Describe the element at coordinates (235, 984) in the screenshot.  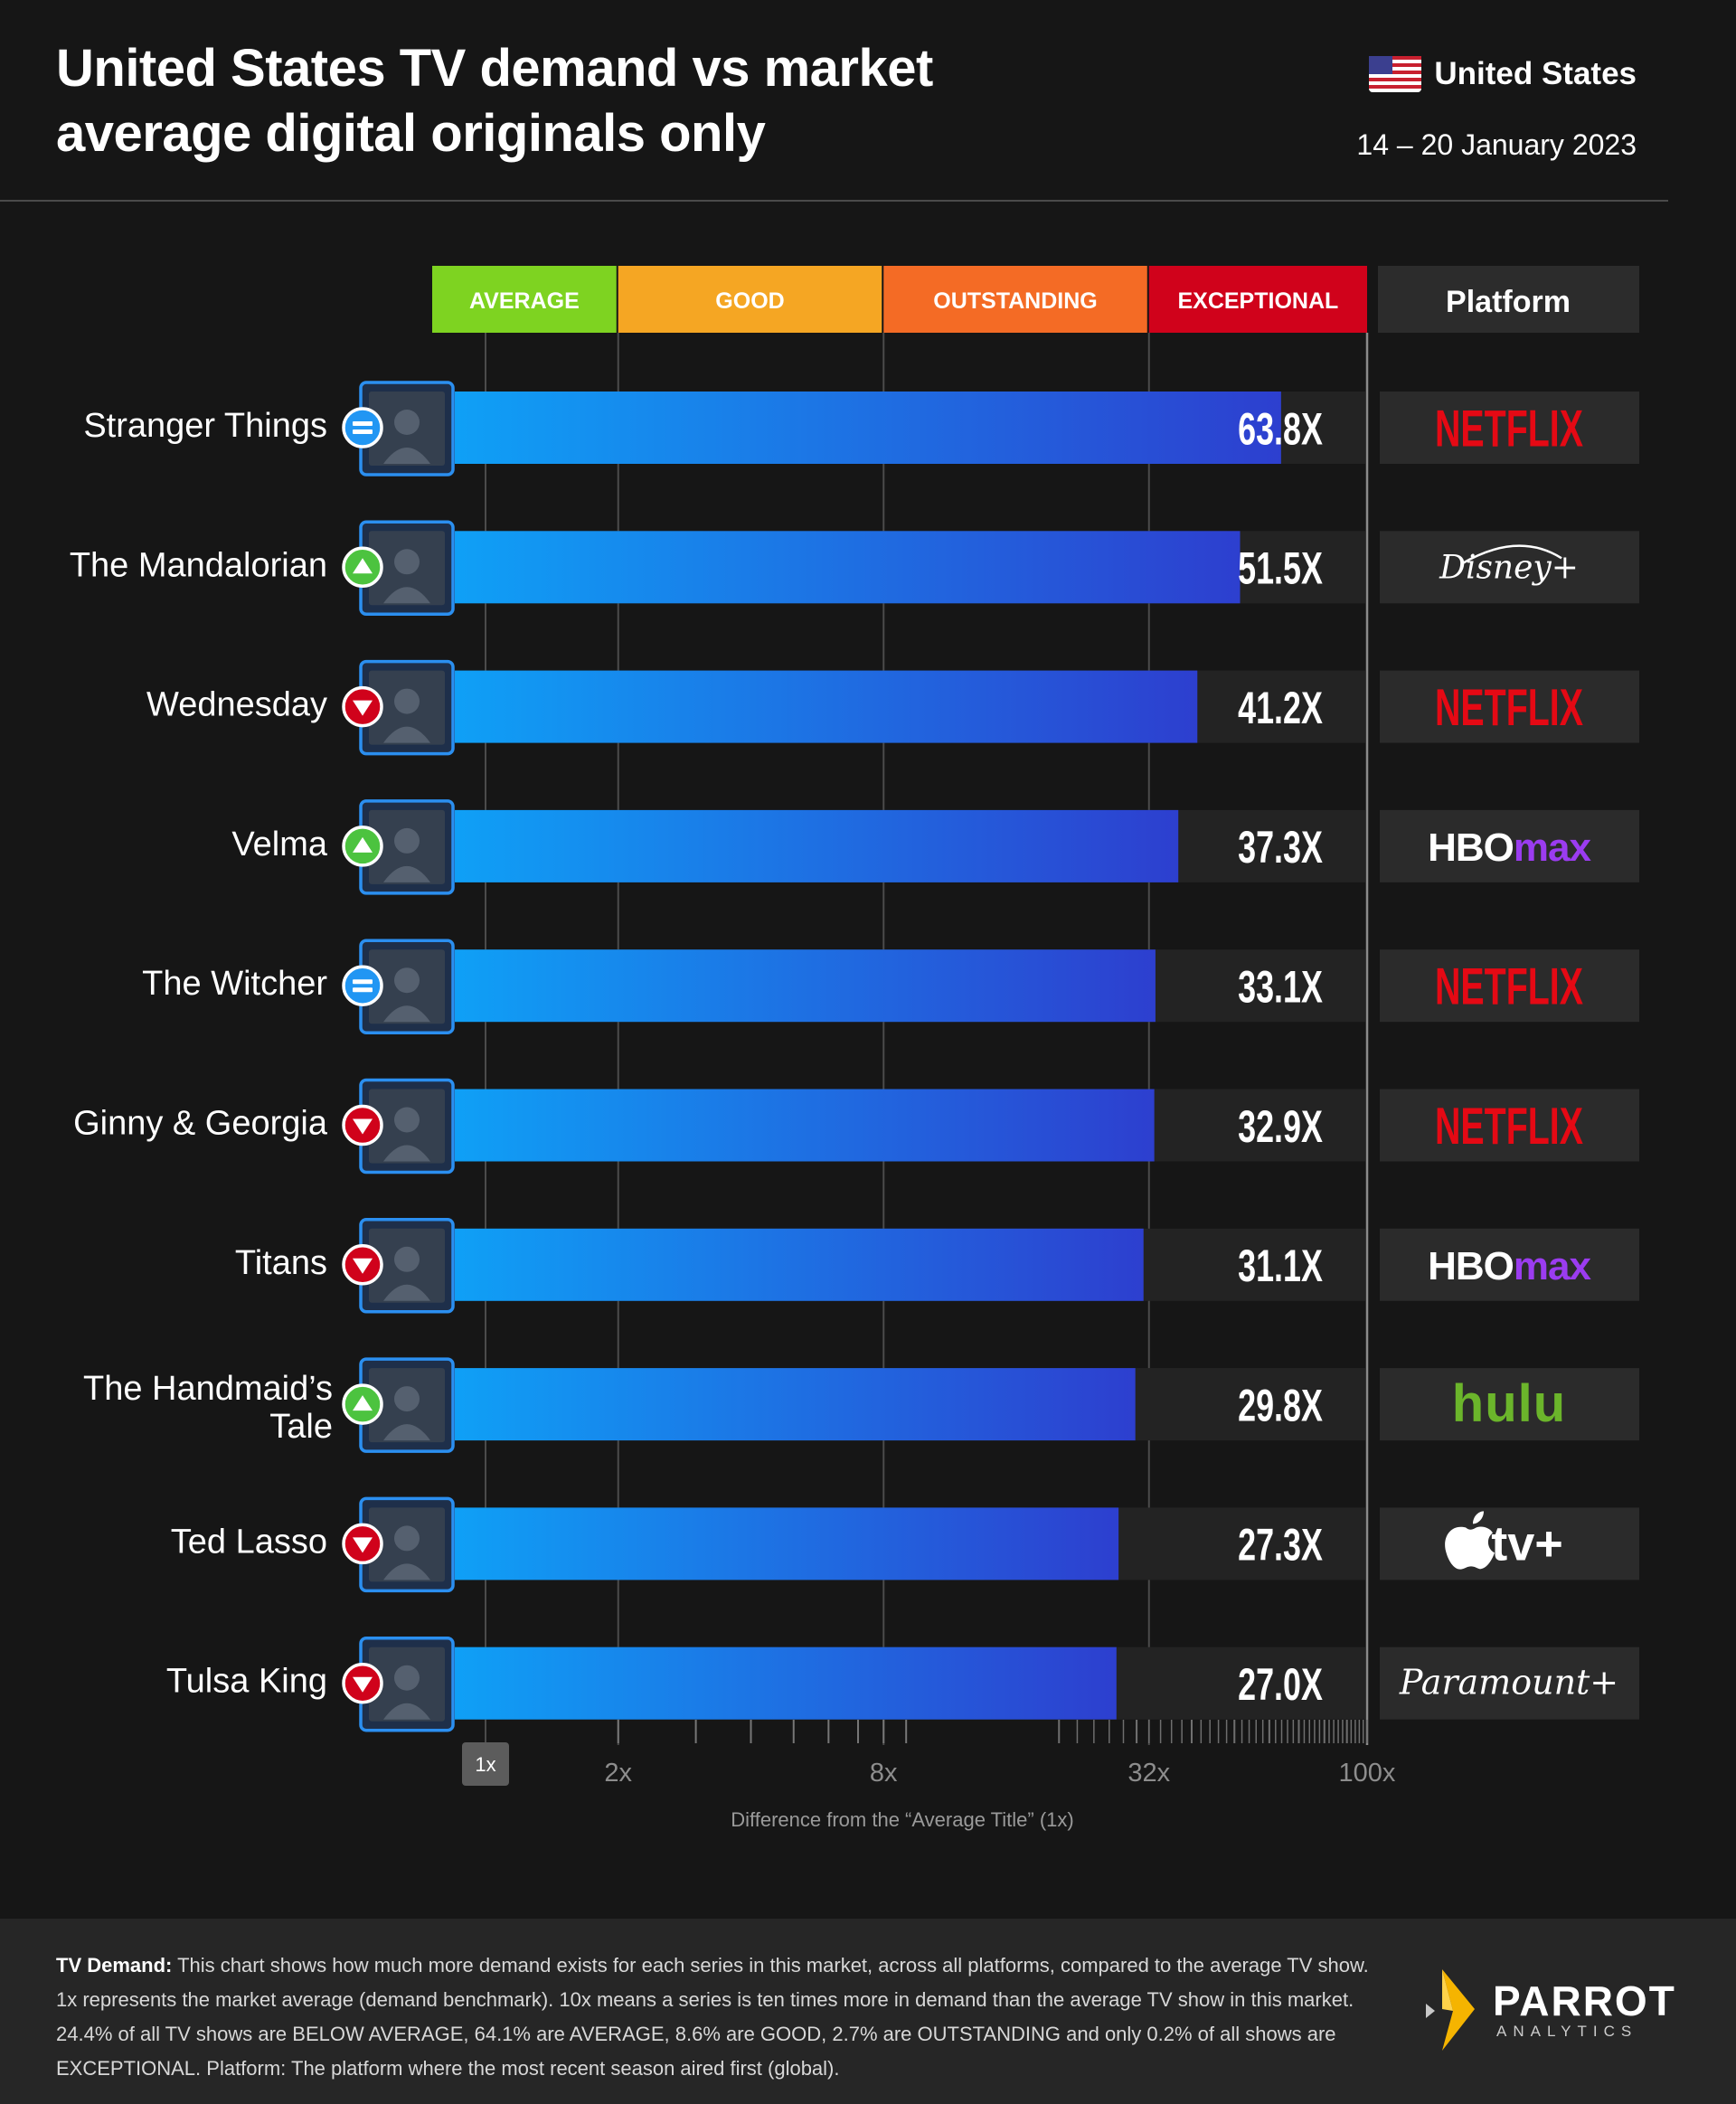
I see `show-title: The Witcher` at that location.